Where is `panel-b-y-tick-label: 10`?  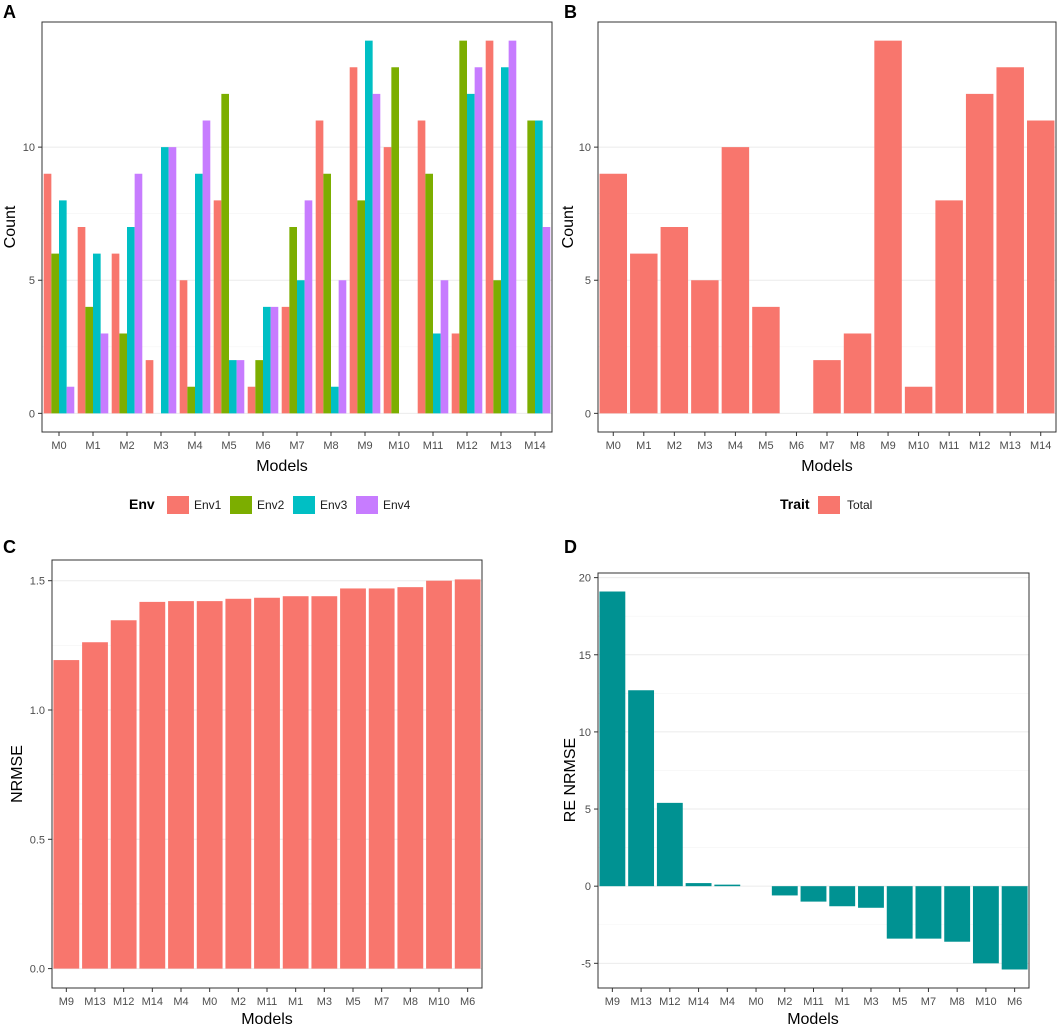
panel-b-y-tick-label: 10 is located at coordinates (585, 148).